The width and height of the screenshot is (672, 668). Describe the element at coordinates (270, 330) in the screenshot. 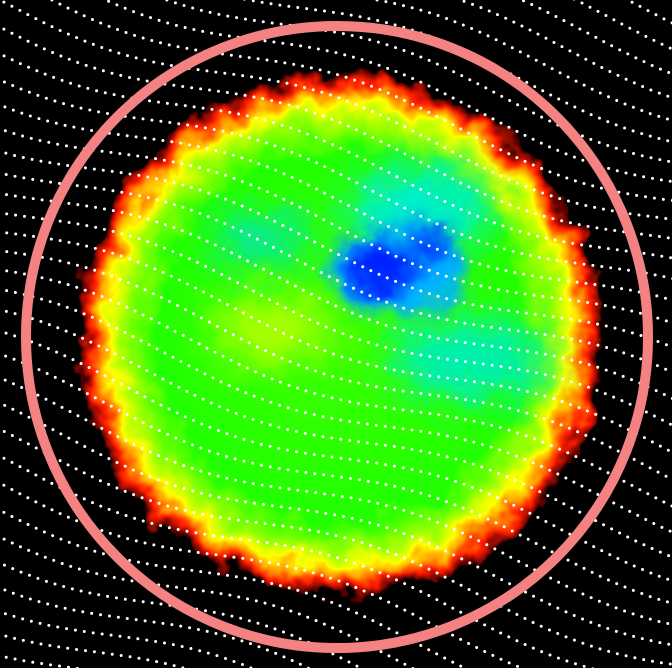

I see `yellow-green-spot` at that location.